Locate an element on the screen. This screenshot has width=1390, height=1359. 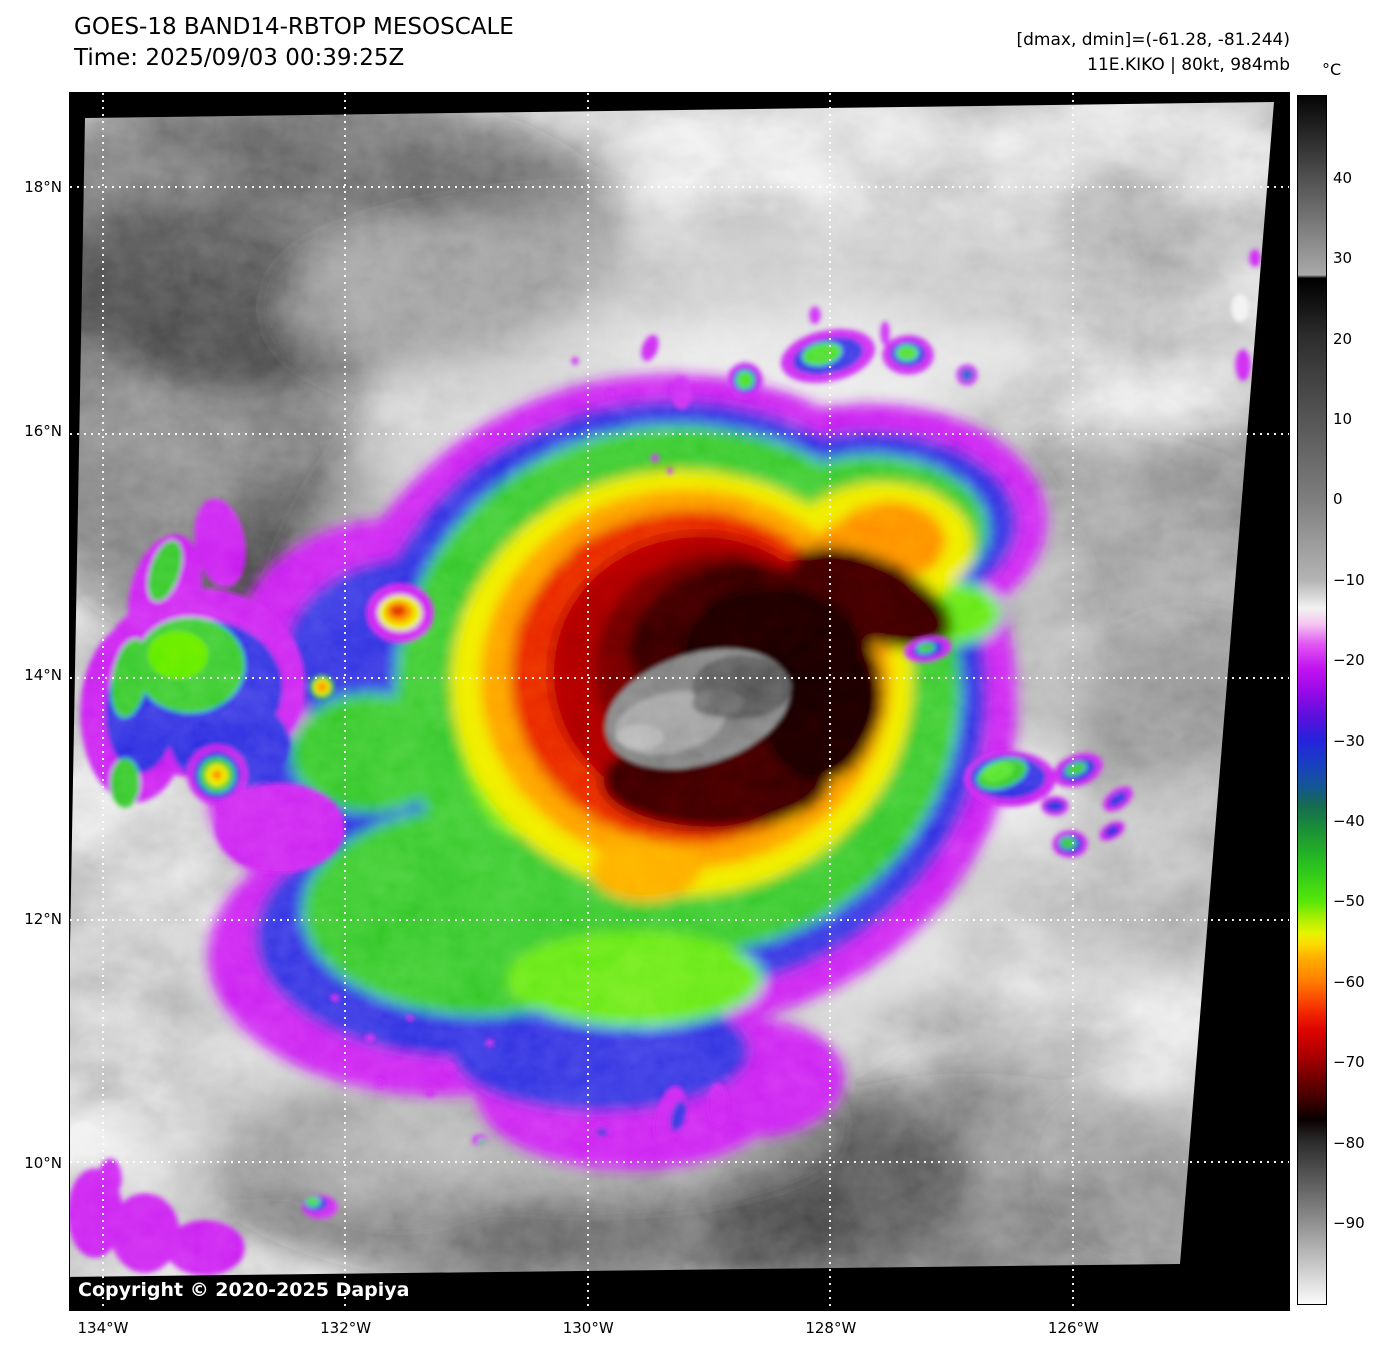
lon-tick-label: 132°W is located at coordinates (346, 1328).